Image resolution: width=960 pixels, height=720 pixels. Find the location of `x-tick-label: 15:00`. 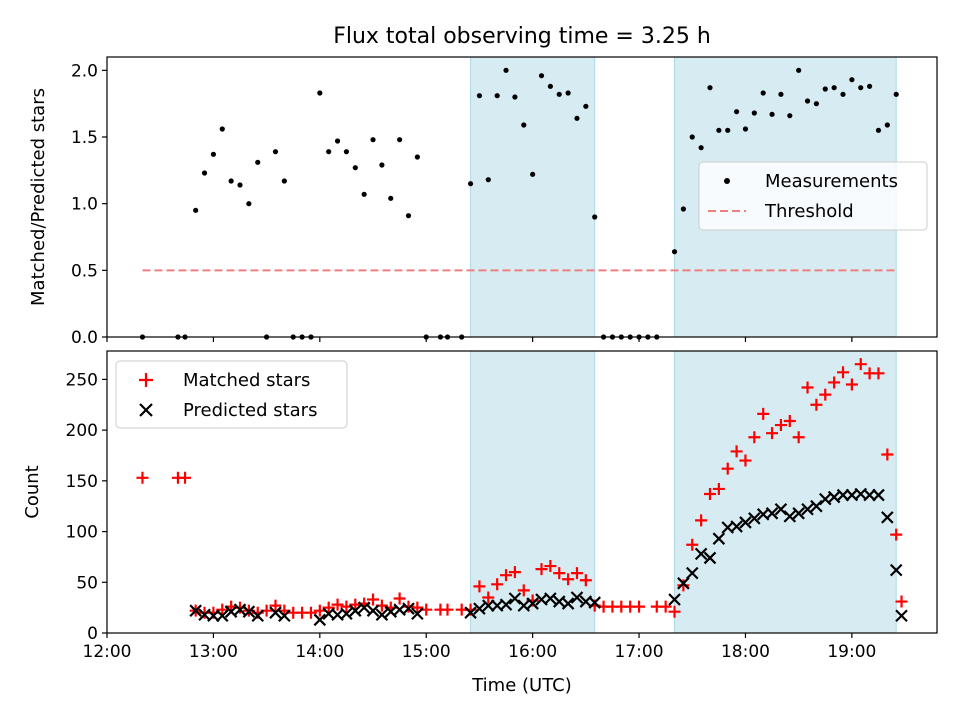

x-tick-label: 15:00 is located at coordinates (426, 652).